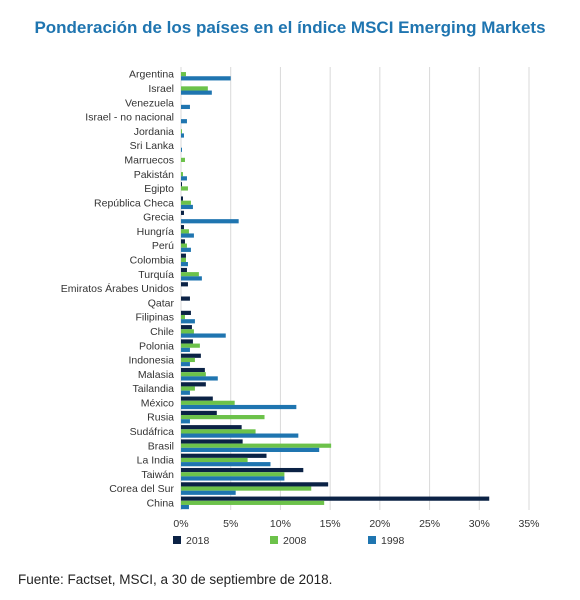 The image size is (580, 600). What do you see at coordinates (181, 131) in the screenshot?
I see `bar-2008-jordania` at bounding box center [181, 131].